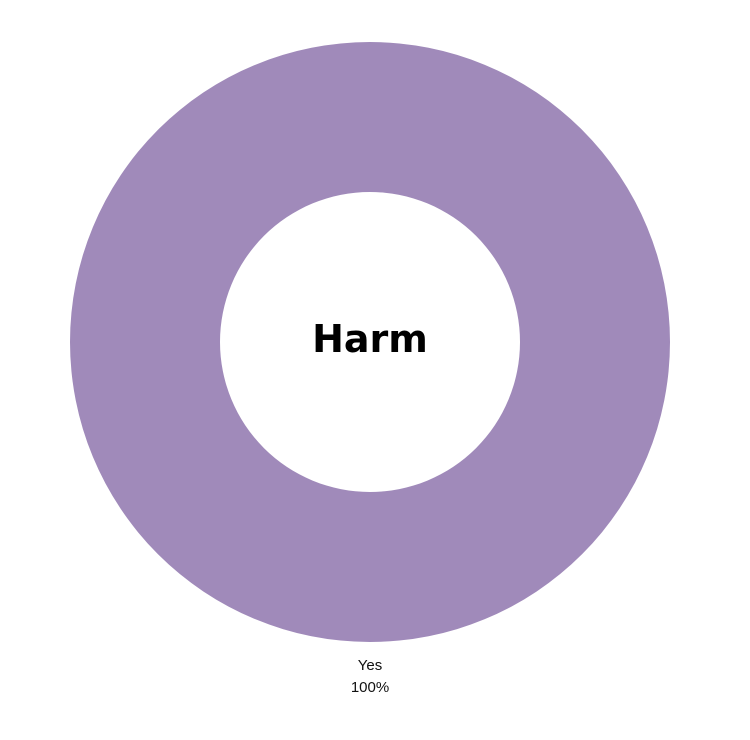 The width and height of the screenshot is (750, 740). Describe the element at coordinates (370, 339) in the screenshot. I see `chart-title: Harm` at that location.